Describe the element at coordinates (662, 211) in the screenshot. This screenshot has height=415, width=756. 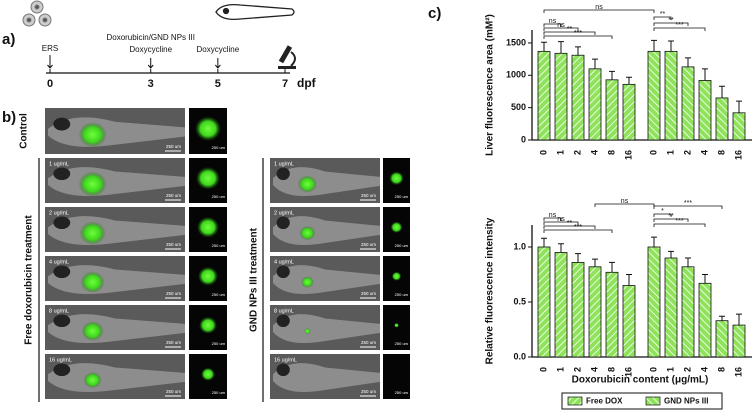
I see `significance-label: *` at that location.